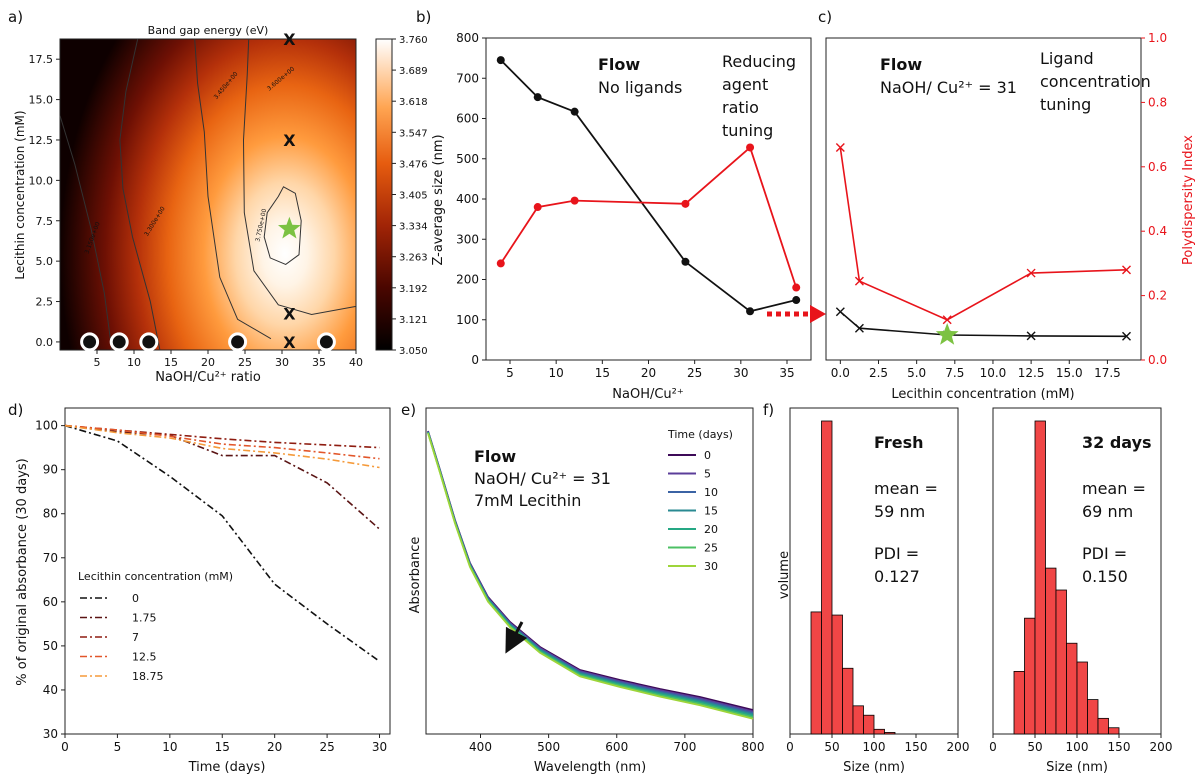  Describe the element at coordinates (853, 577) in the screenshot. I see `hist-fresh-bars` at that location.